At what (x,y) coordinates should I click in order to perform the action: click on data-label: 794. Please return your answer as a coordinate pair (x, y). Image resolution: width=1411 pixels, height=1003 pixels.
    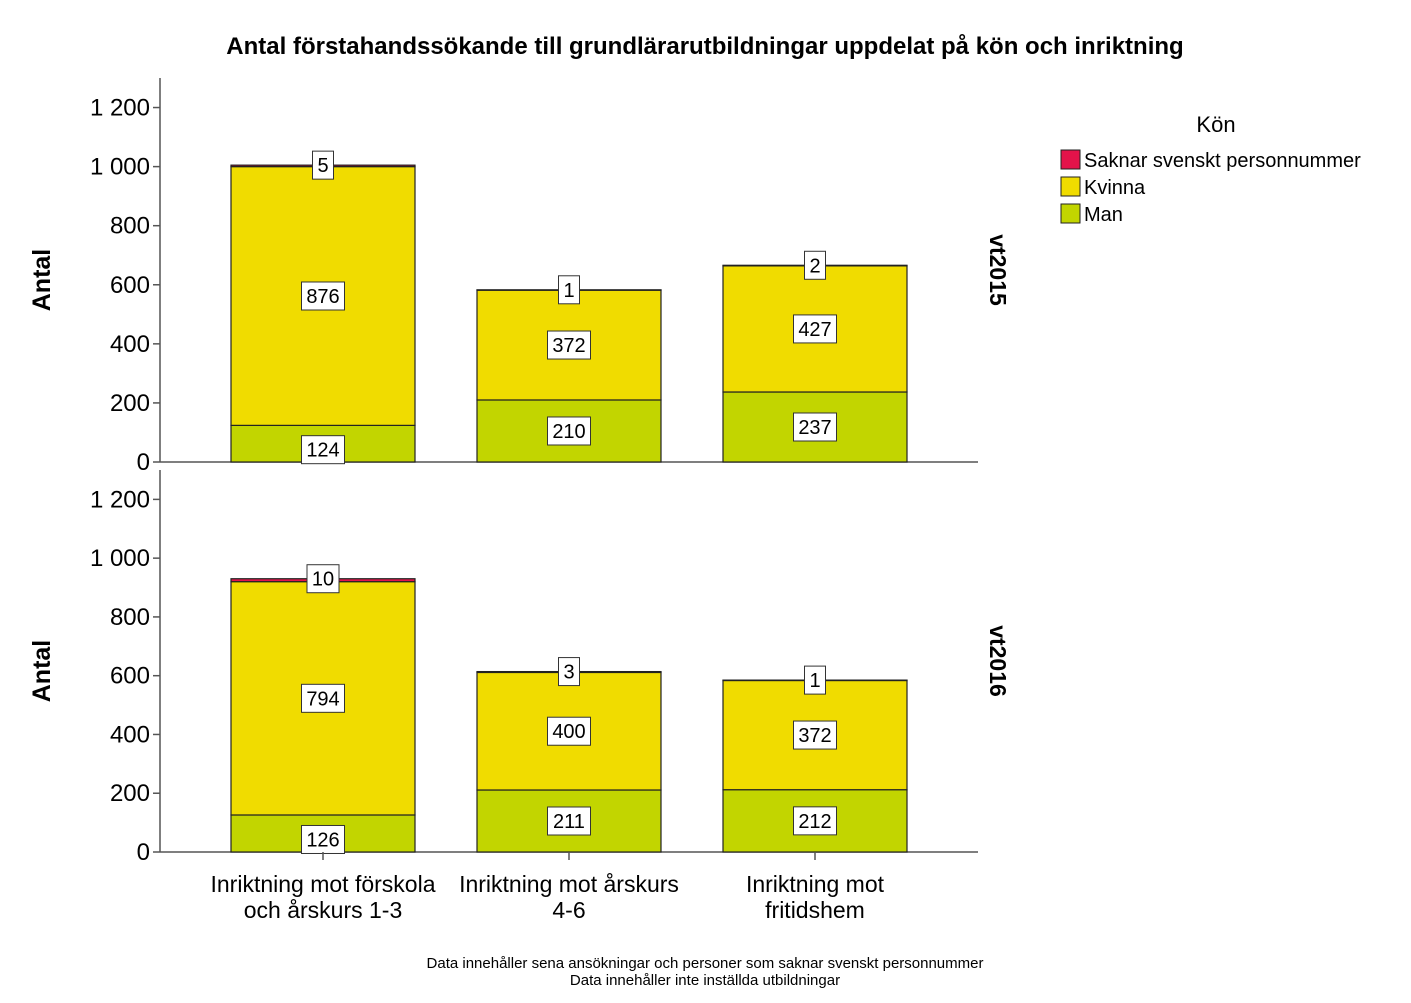
    Looking at the image, I should click on (322, 699).